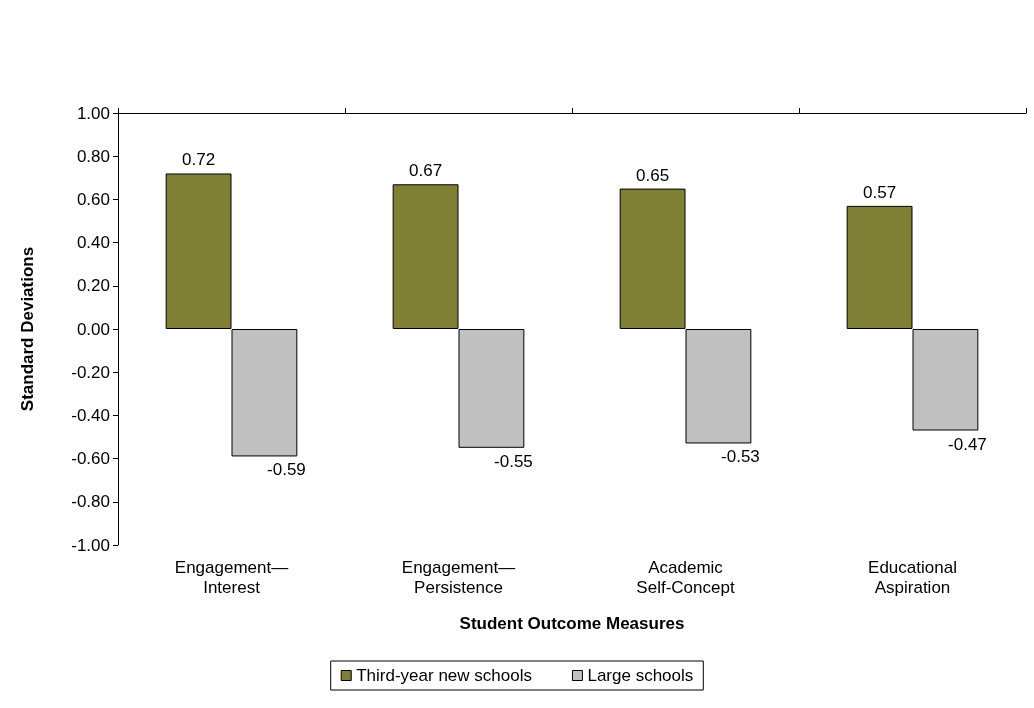  Describe the element at coordinates (912, 577) in the screenshot. I see `x-tick-label: Educational Aspiration` at that location.